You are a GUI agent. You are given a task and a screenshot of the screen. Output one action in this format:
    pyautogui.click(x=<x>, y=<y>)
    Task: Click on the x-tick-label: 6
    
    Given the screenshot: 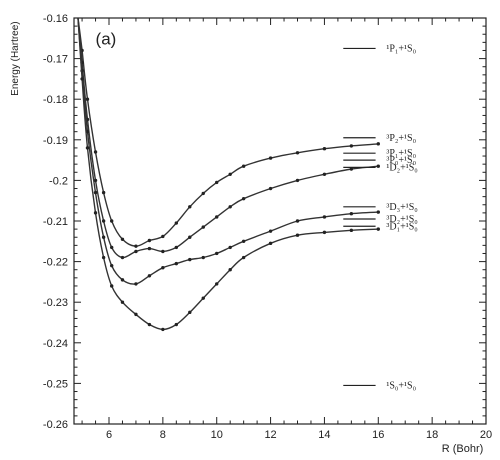 What is the action you would take?
    pyautogui.click(x=109, y=435)
    